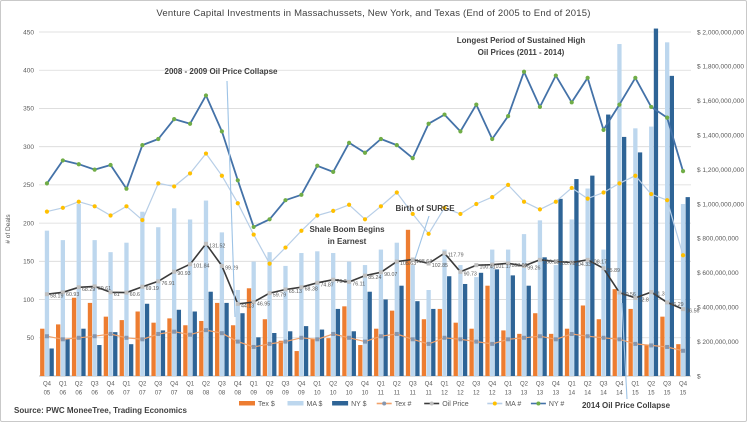  Describe the element at coordinates (521, 40) in the screenshot. I see `sustained-high-oil-annotation: Longest Period of Sustained High` at that location.